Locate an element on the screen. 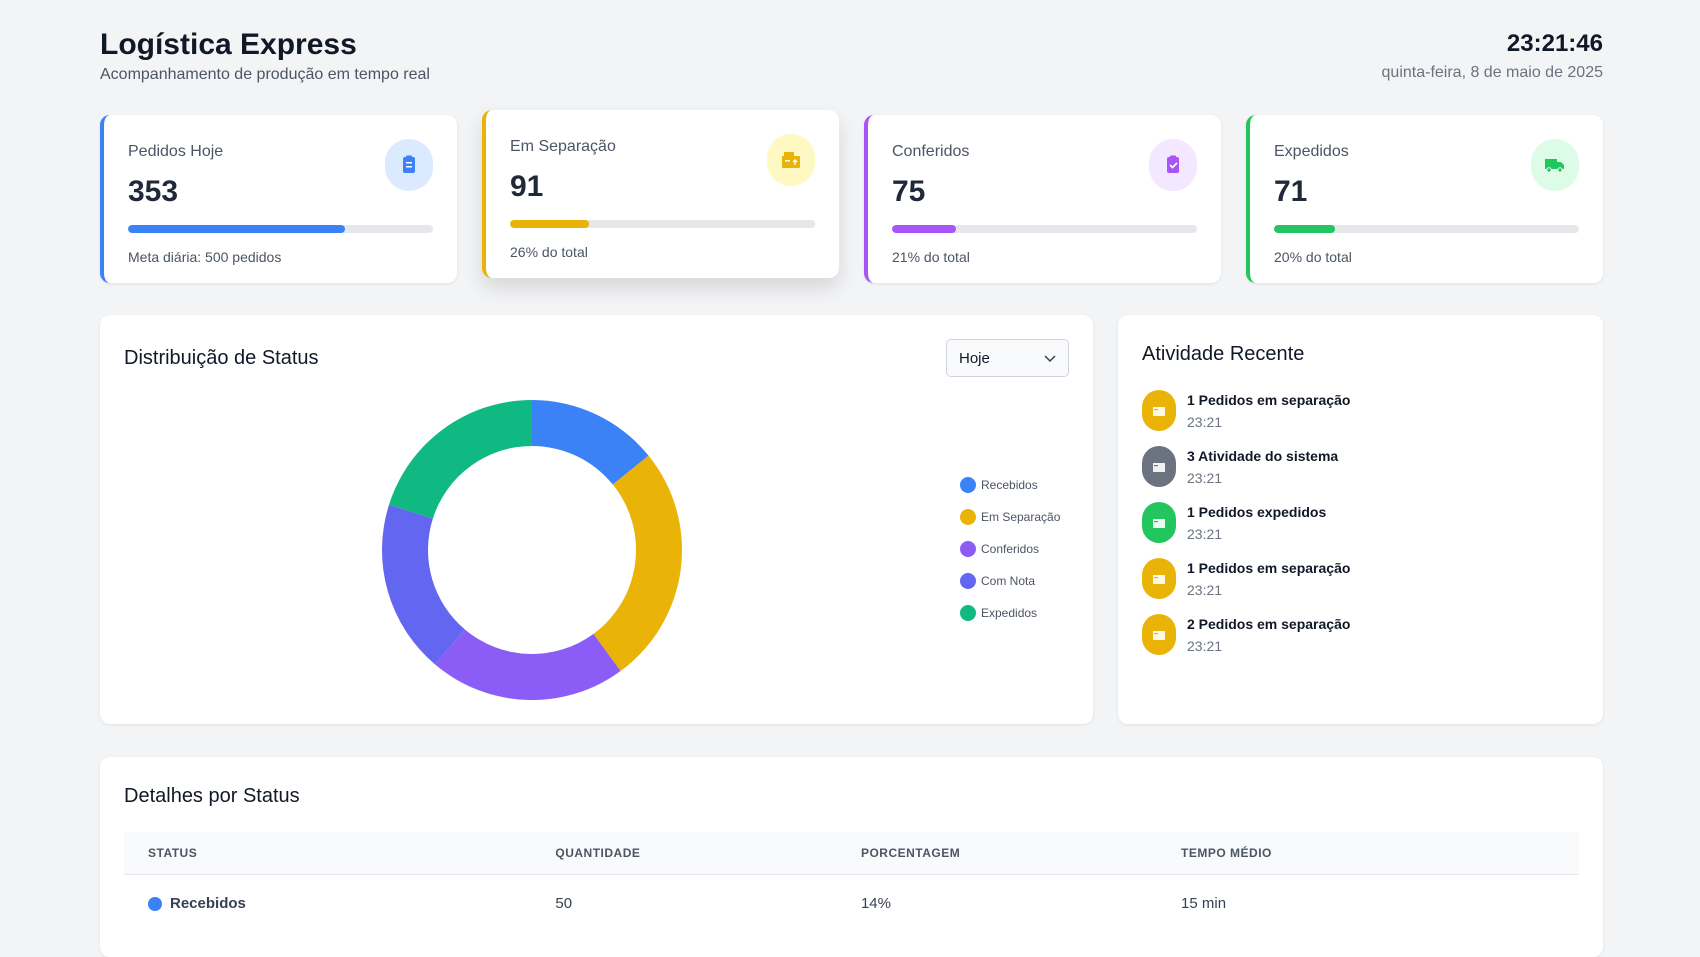  card-label: Em Separação is located at coordinates (563, 146).